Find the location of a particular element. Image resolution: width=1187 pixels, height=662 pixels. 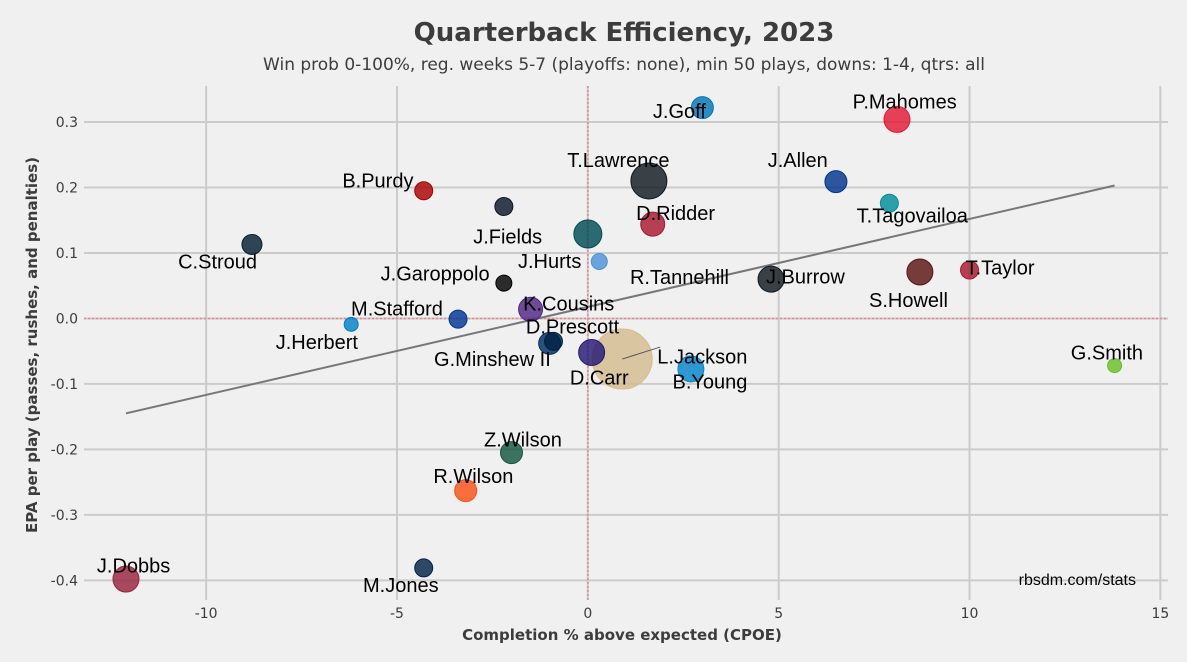

point-label: K.Cousins is located at coordinates (568, 304).